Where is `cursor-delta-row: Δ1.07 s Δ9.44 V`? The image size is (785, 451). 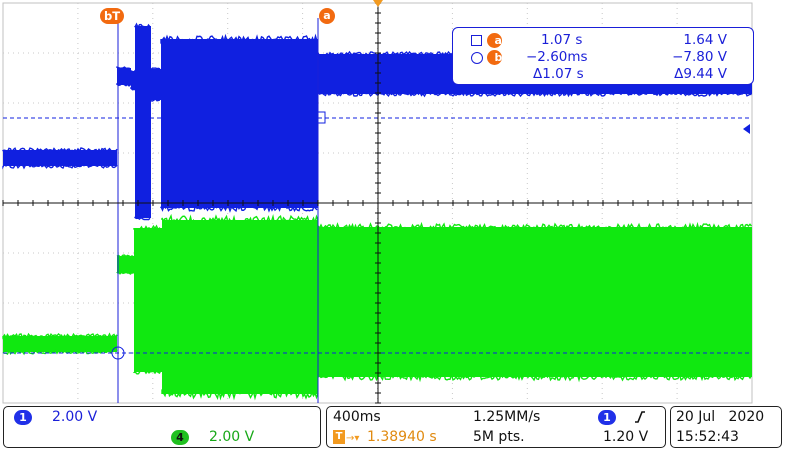
cursor-delta-row: Δ1.07 s Δ9.44 V is located at coordinates (603, 75).